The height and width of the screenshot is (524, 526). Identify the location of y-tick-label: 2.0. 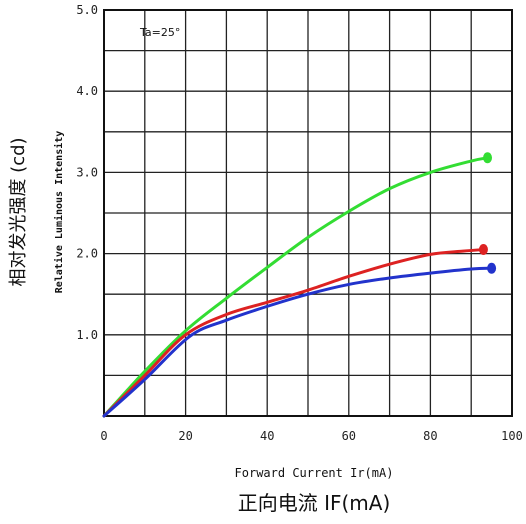
(87, 254).